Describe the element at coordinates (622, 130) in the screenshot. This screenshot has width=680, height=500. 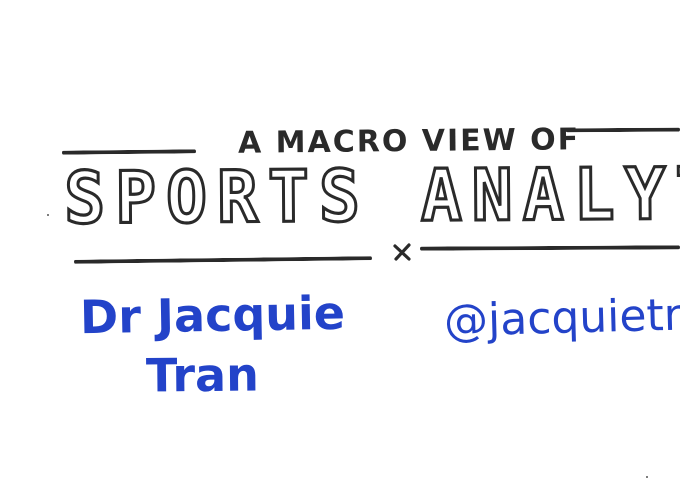
I see `top-right-rule` at that location.